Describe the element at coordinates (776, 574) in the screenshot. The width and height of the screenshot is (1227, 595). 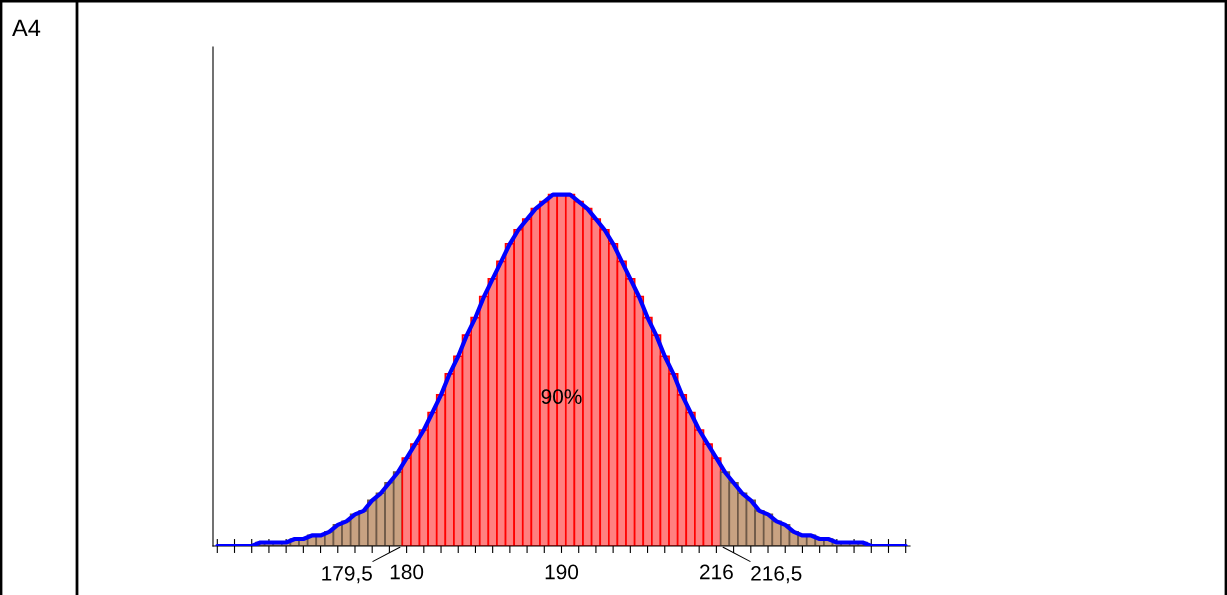
I see `annotation: 216,5` at that location.